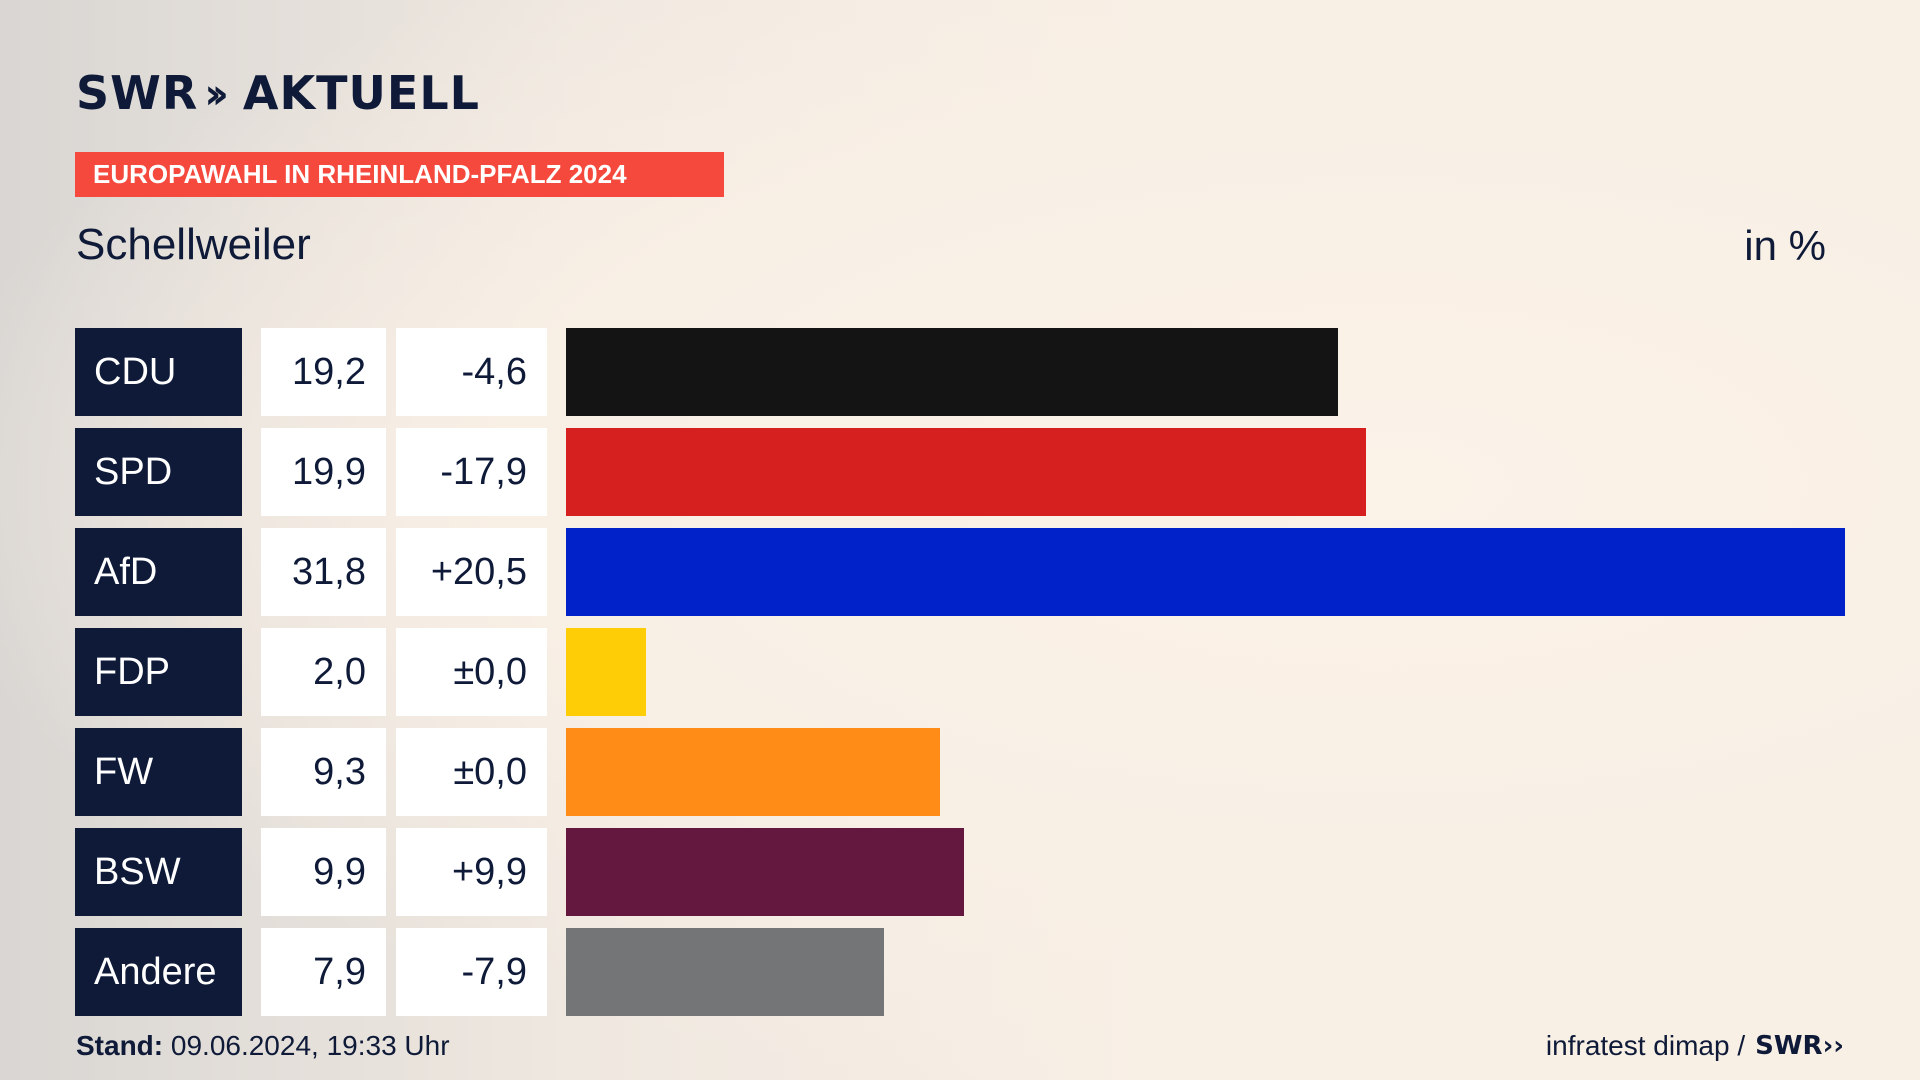  Describe the element at coordinates (960, 772) in the screenshot. I see `result-row-fw: FW 9,3 ±0,0` at that location.